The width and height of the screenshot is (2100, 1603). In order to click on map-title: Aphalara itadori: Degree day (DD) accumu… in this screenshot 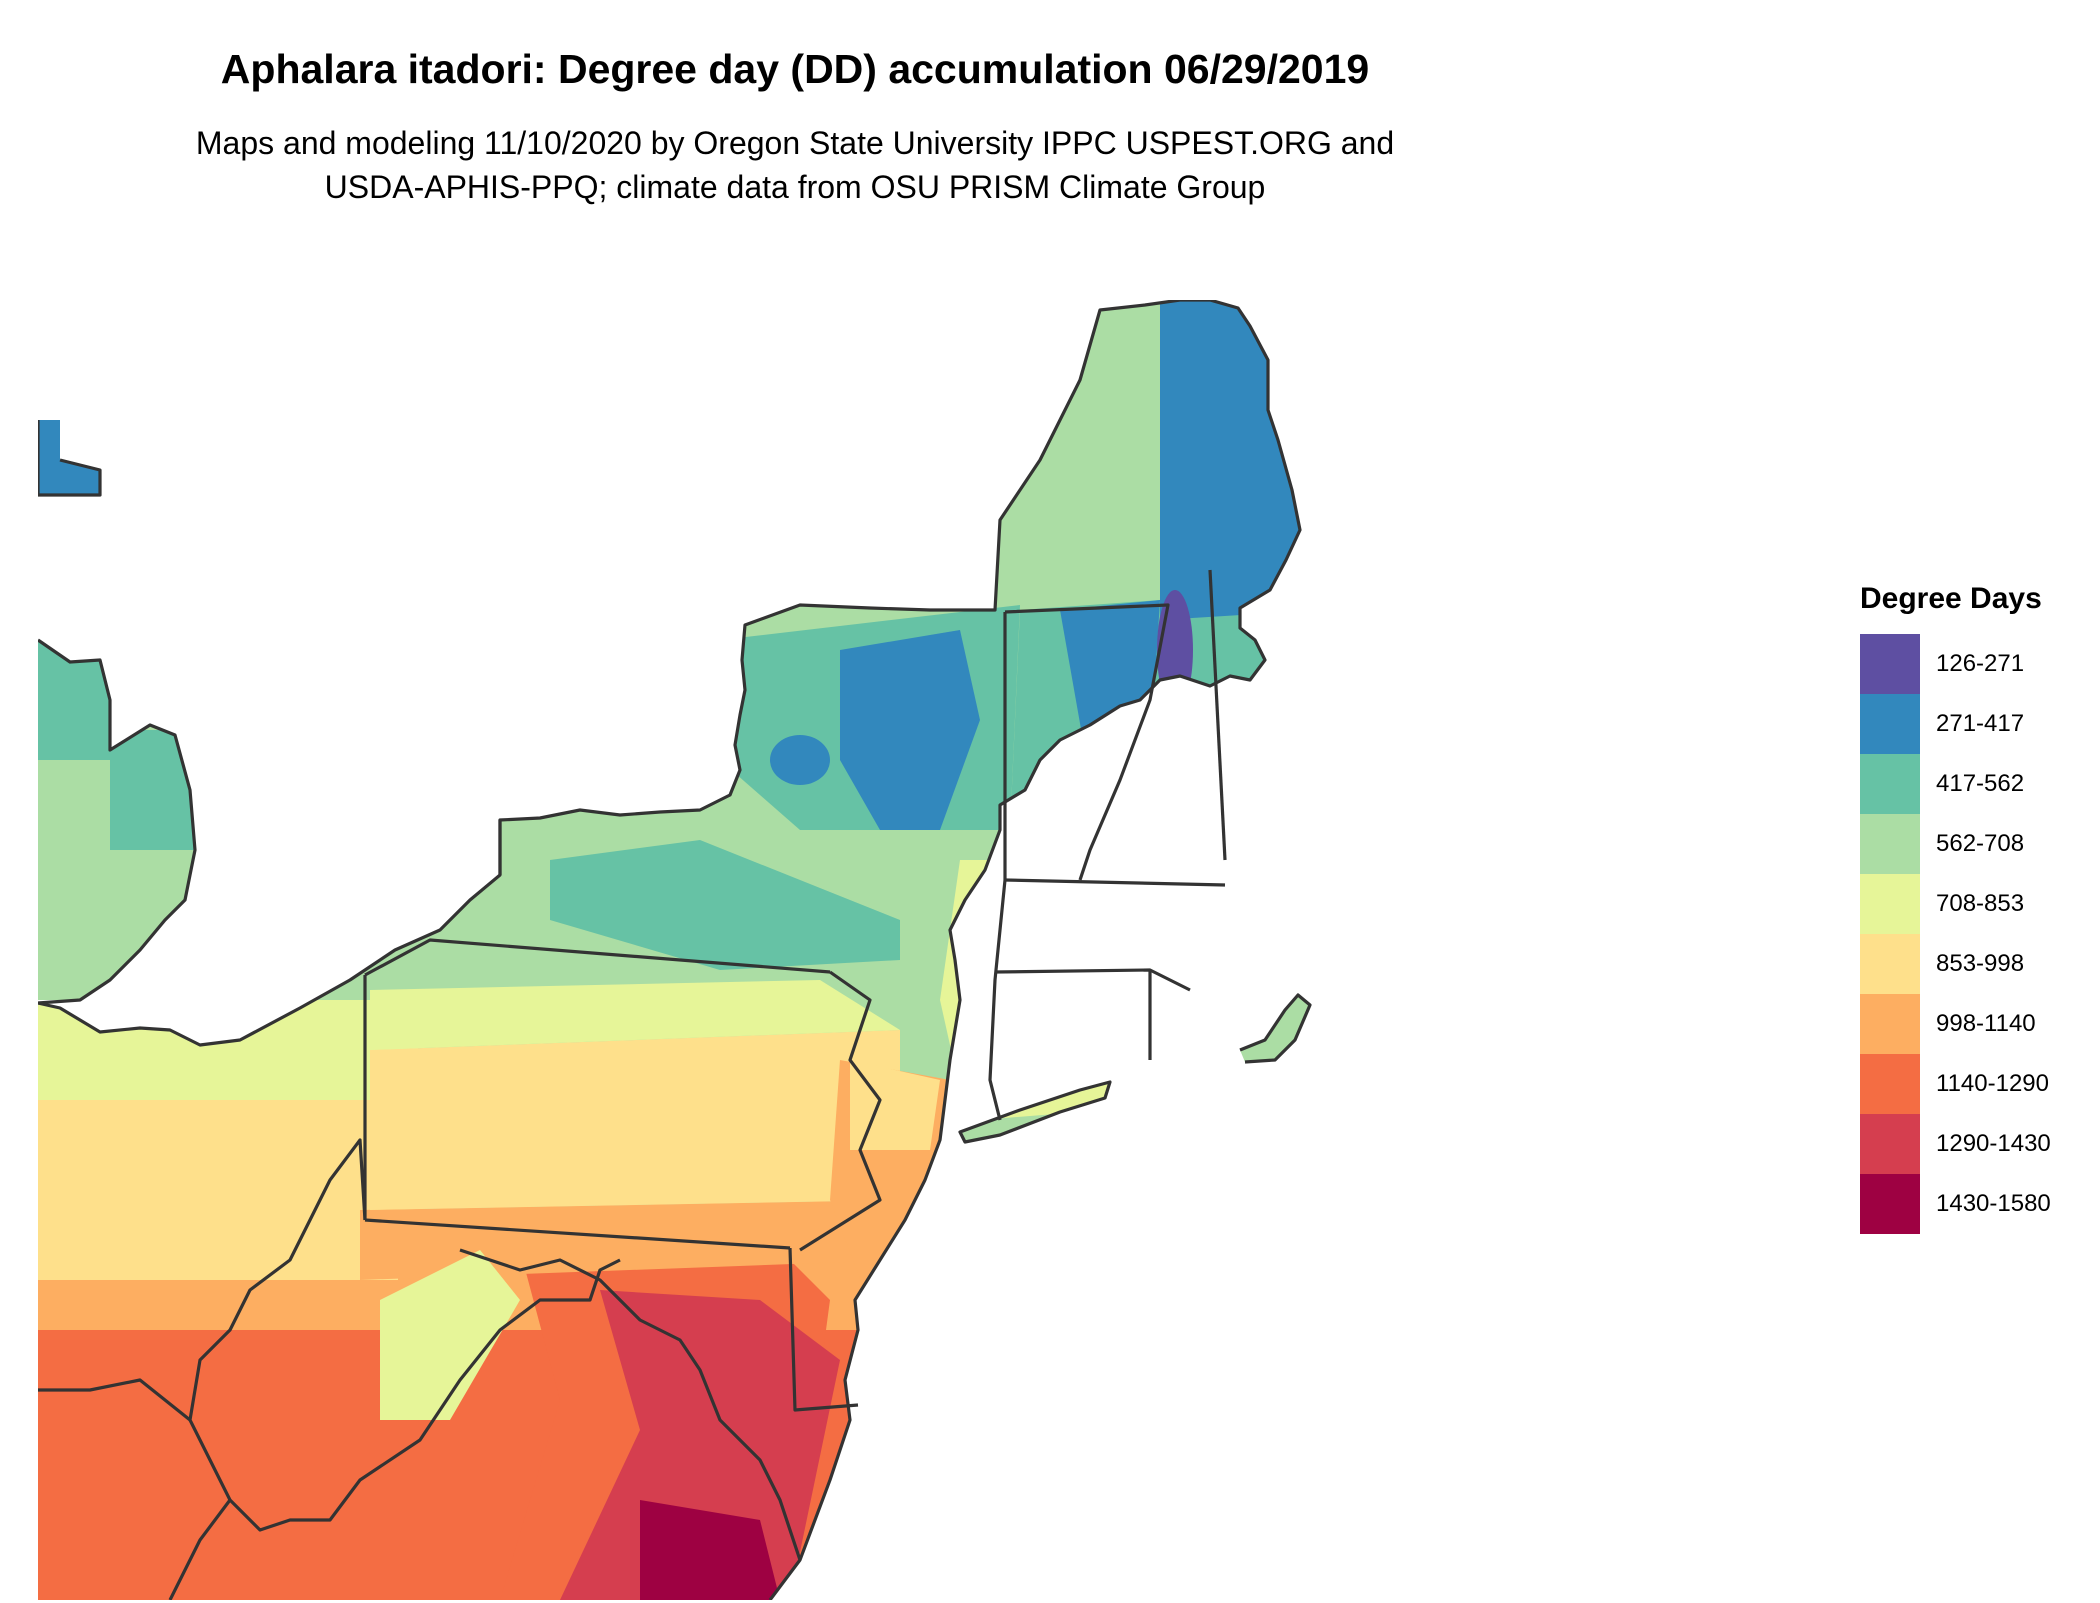, I will do `click(795, 69)`.